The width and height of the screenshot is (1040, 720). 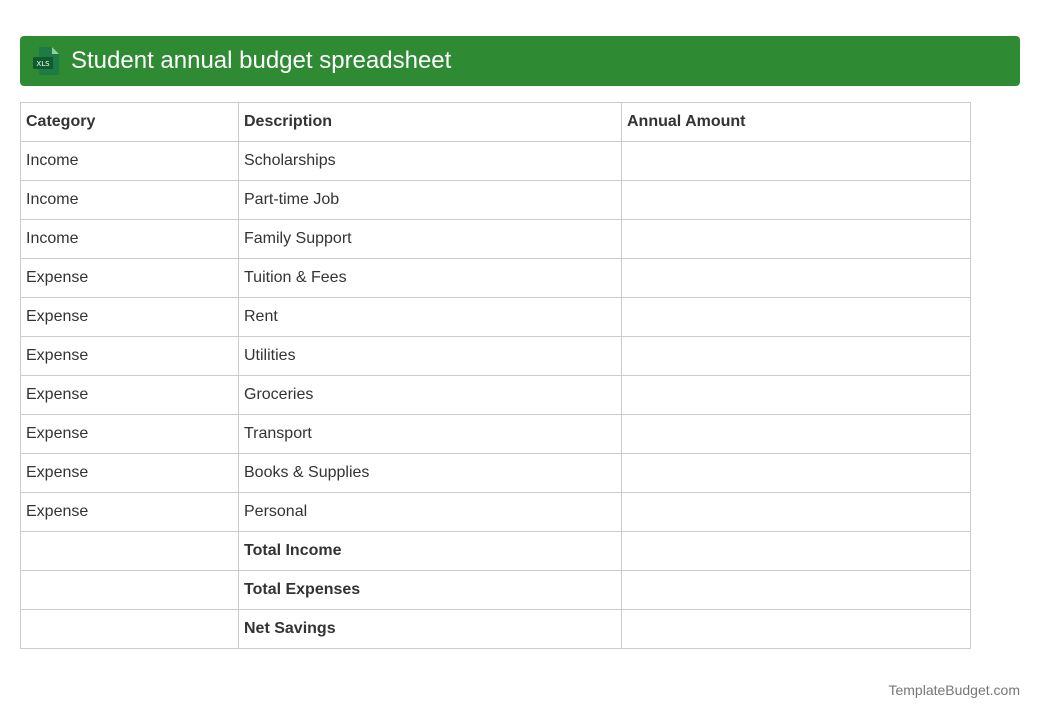 I want to click on total-expenses-row: Total Expenses, so click(x=495, y=590).